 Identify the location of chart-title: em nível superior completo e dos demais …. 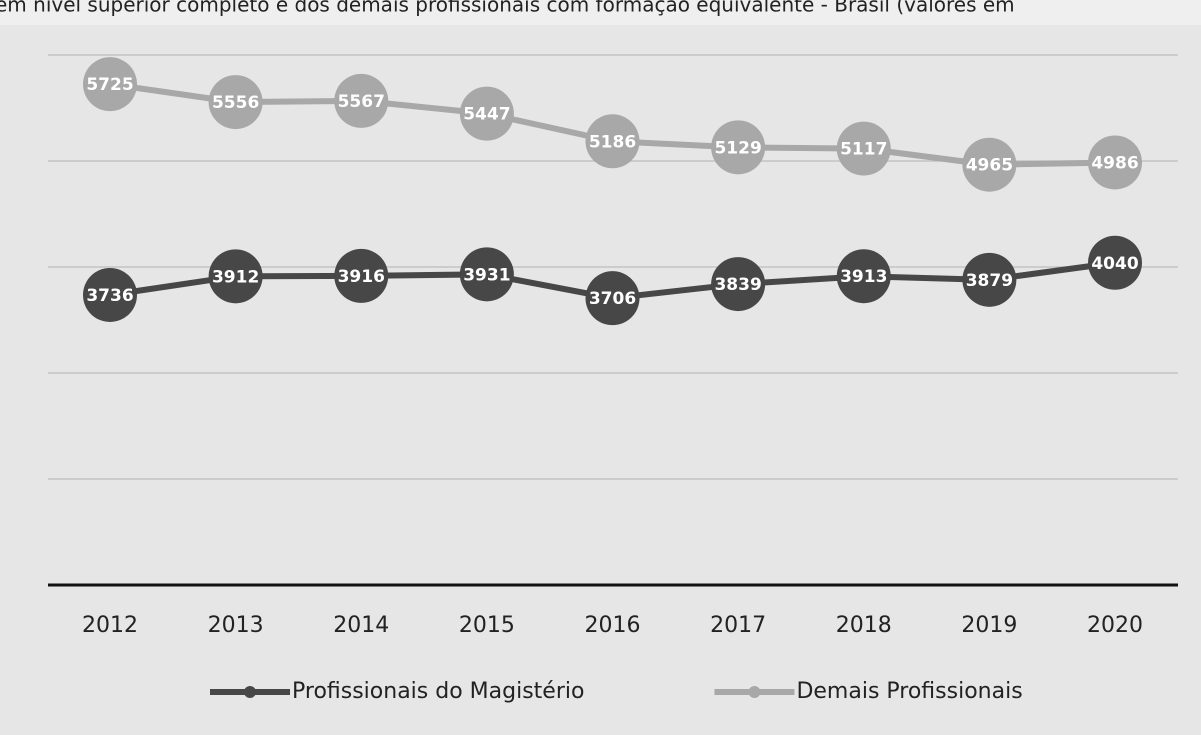
(507, 8).